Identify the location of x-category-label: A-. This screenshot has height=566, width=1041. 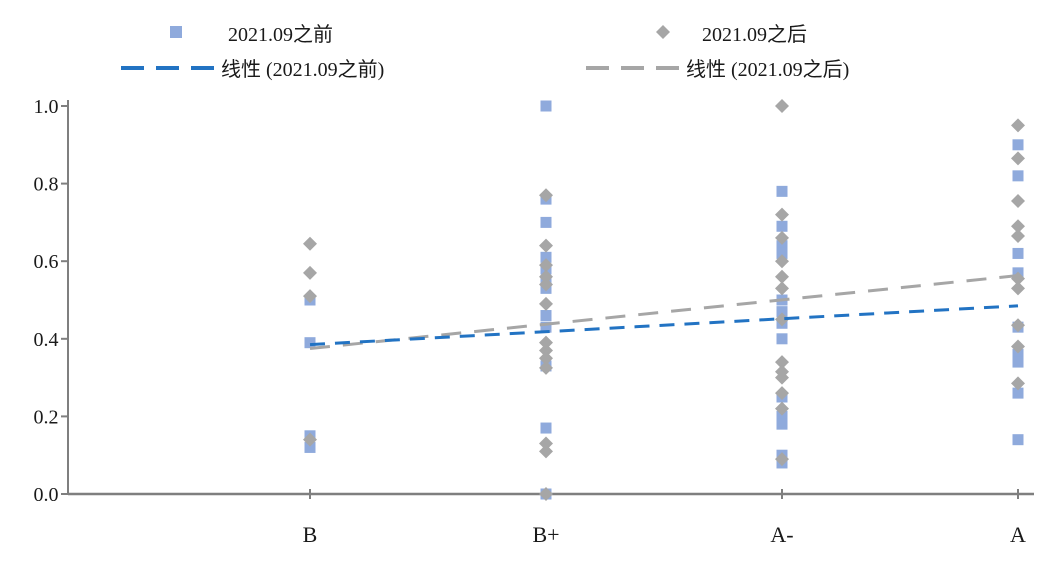
(781, 534).